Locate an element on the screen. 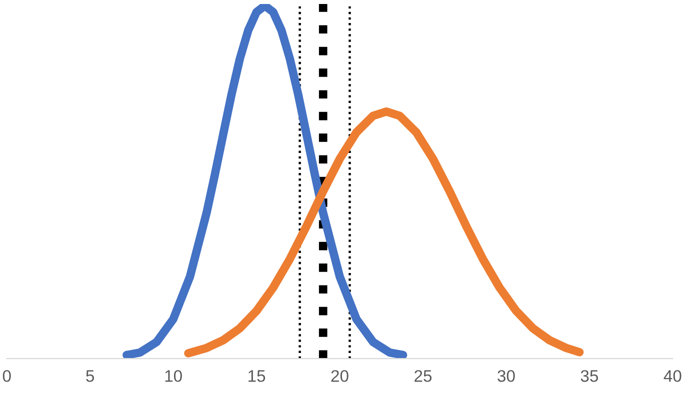 This screenshot has height=394, width=685. x-tick-label: 40 is located at coordinates (673, 376).